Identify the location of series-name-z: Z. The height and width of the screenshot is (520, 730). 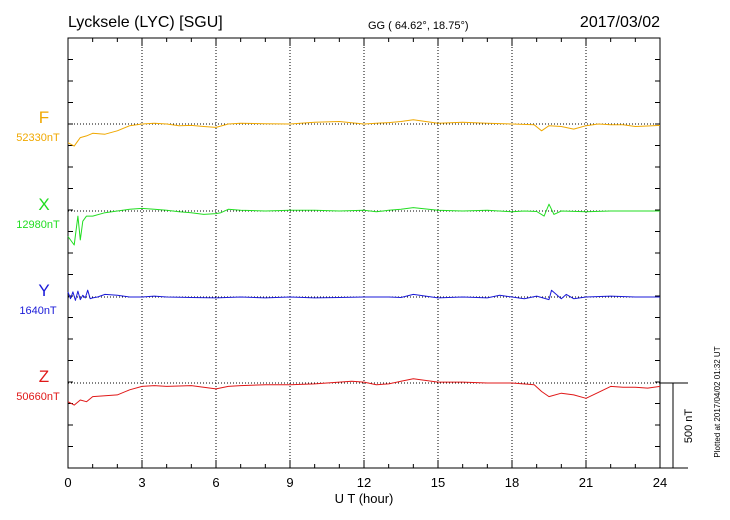
(44, 376).